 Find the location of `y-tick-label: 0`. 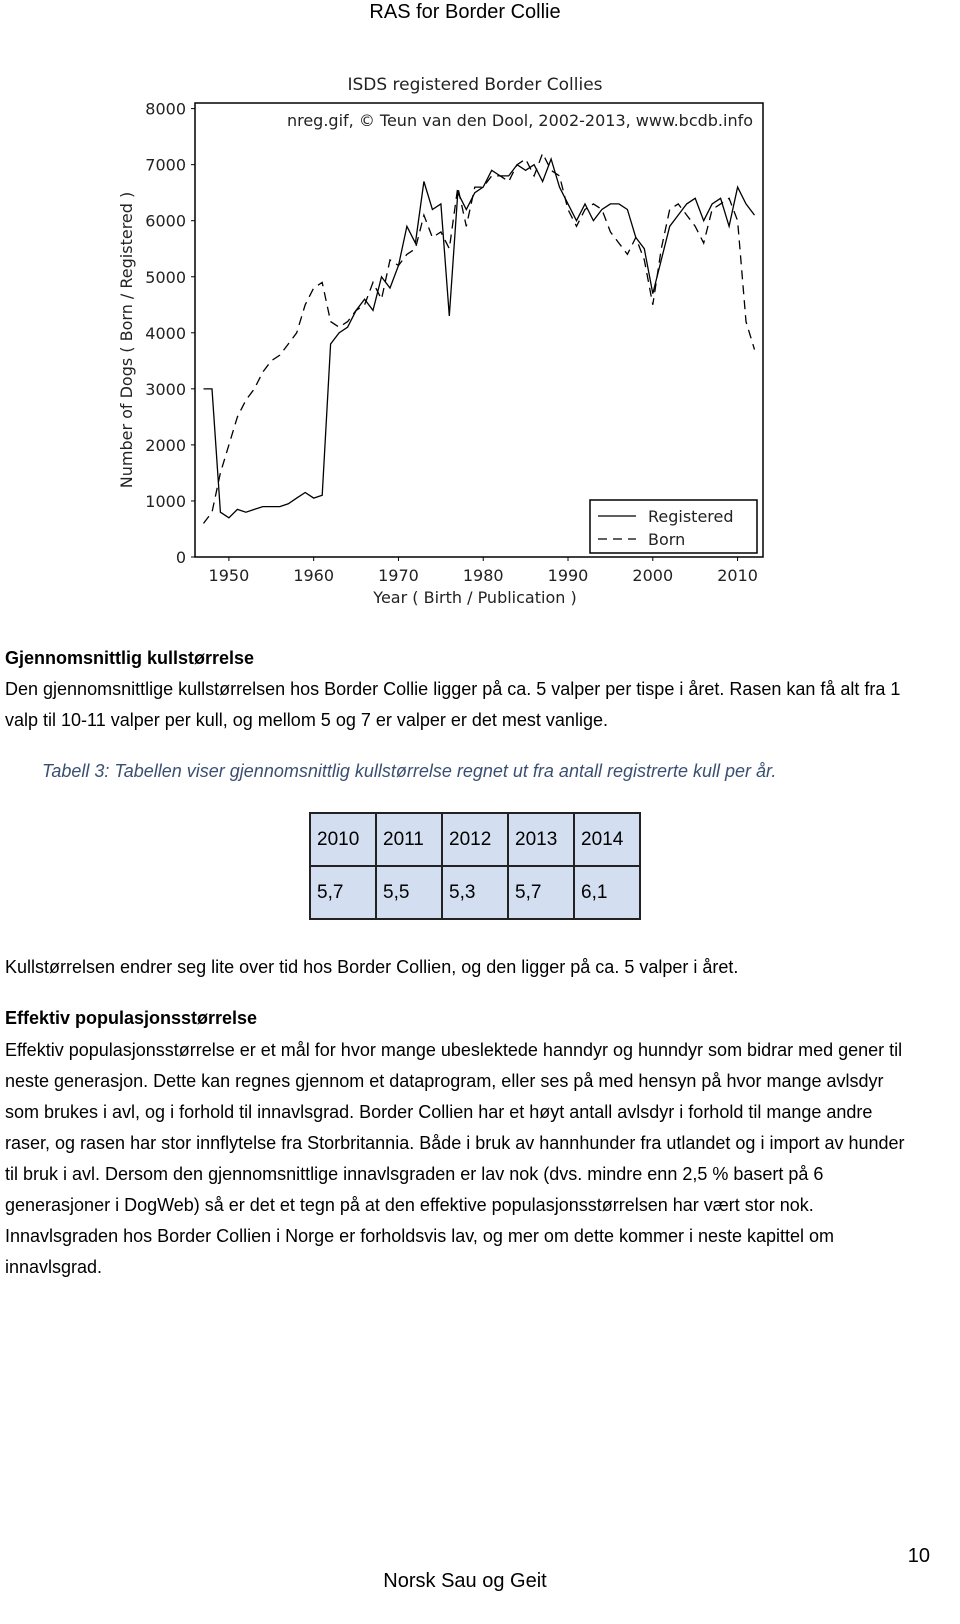

y-tick-label: 0 is located at coordinates (181, 557).